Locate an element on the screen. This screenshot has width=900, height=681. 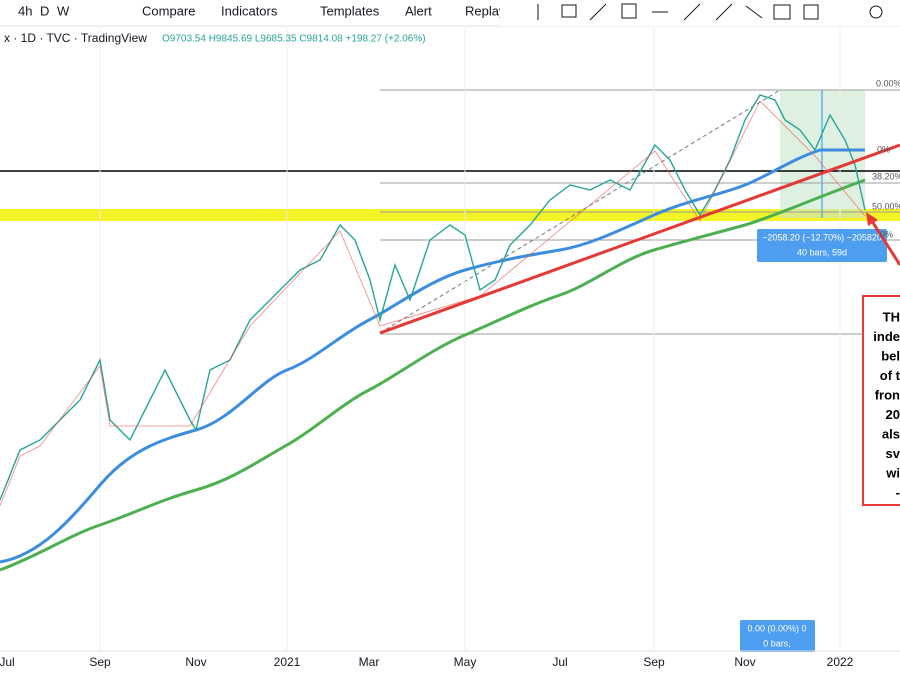
cursor-box is located at coordinates (777, 636).